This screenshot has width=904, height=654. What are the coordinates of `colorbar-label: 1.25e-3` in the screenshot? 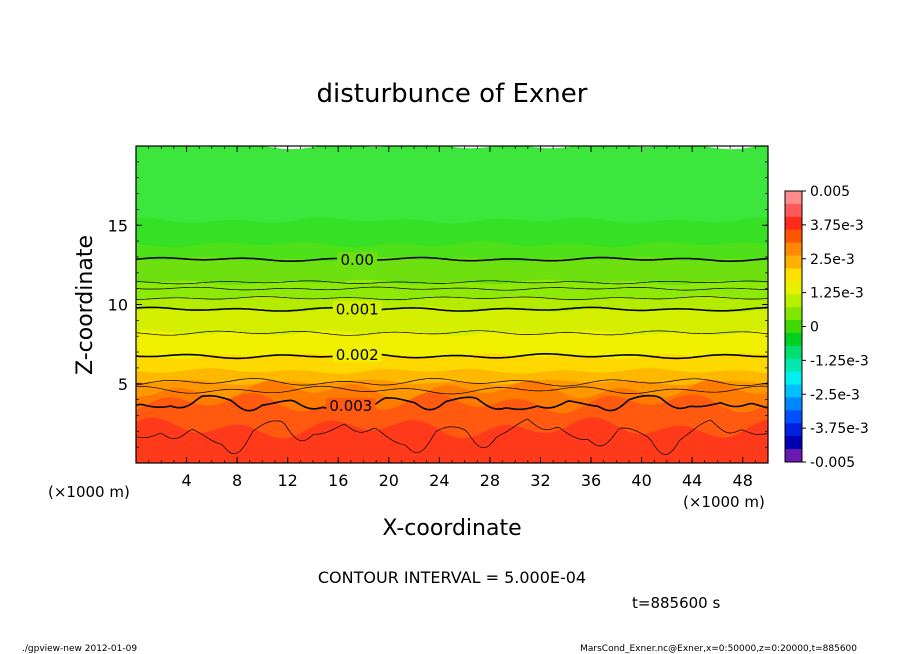 It's located at (837, 294).